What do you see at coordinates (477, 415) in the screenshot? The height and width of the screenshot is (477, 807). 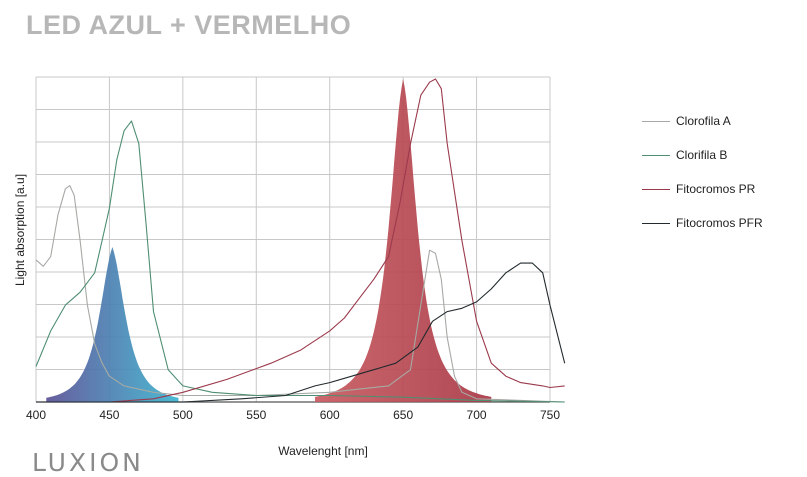 I see `x-tick-label: 700` at bounding box center [477, 415].